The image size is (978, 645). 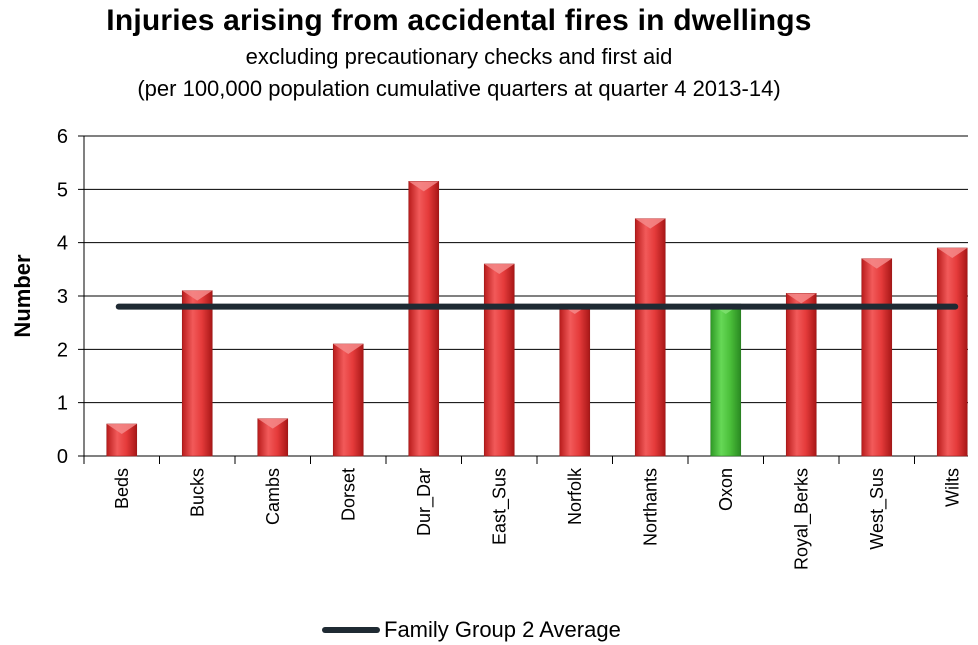 What do you see at coordinates (726, 380) in the screenshot?
I see `bar-oxon` at bounding box center [726, 380].